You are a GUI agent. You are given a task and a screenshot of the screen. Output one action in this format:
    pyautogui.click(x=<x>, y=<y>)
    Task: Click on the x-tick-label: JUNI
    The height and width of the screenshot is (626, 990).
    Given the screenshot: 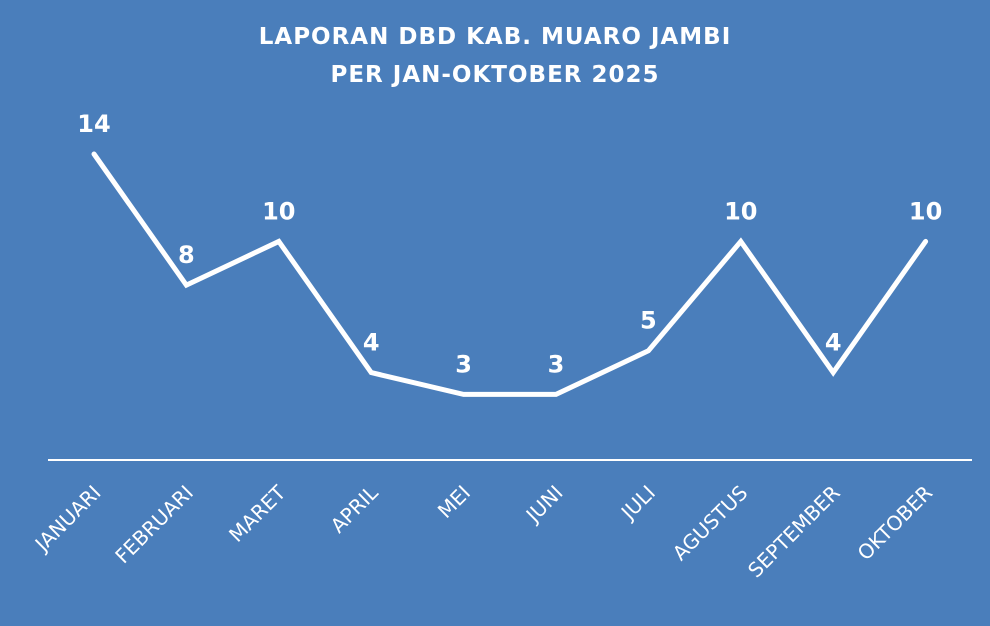 What is the action you would take?
    pyautogui.click(x=544, y=505)
    